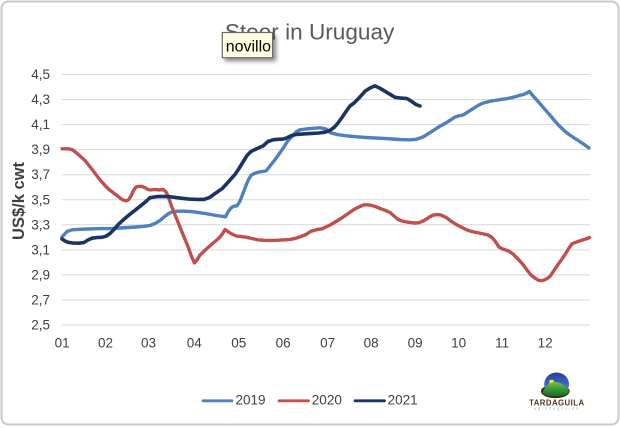  I want to click on svg-text: US$/k cwt, so click(19, 201).